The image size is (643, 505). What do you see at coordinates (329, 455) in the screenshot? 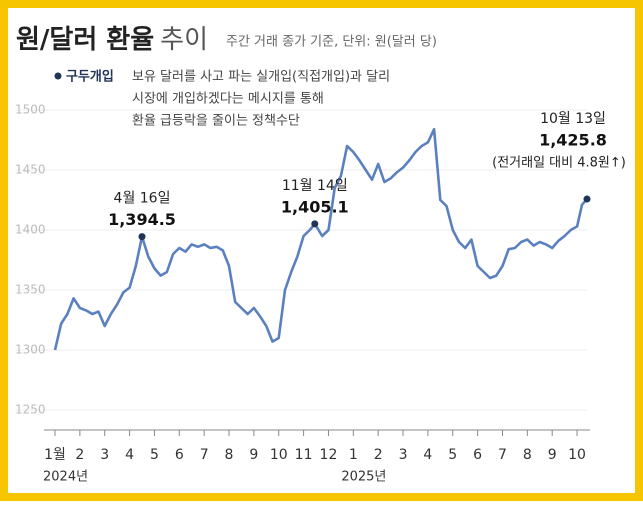
I see `x-tick-label: 12` at bounding box center [329, 455].